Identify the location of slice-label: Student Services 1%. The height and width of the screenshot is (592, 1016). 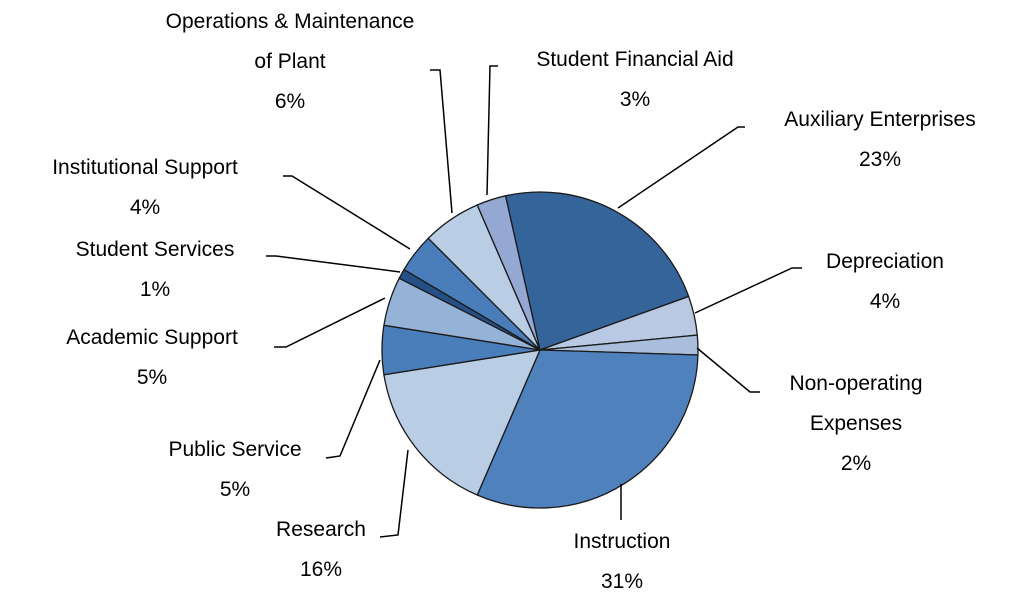
(155, 270).